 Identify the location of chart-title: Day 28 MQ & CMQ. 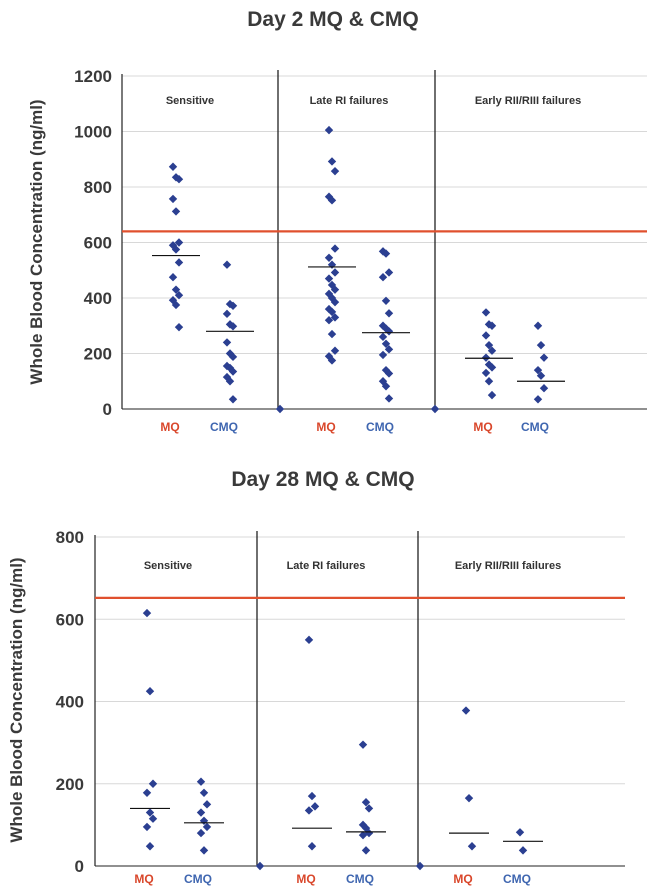
(322, 479).